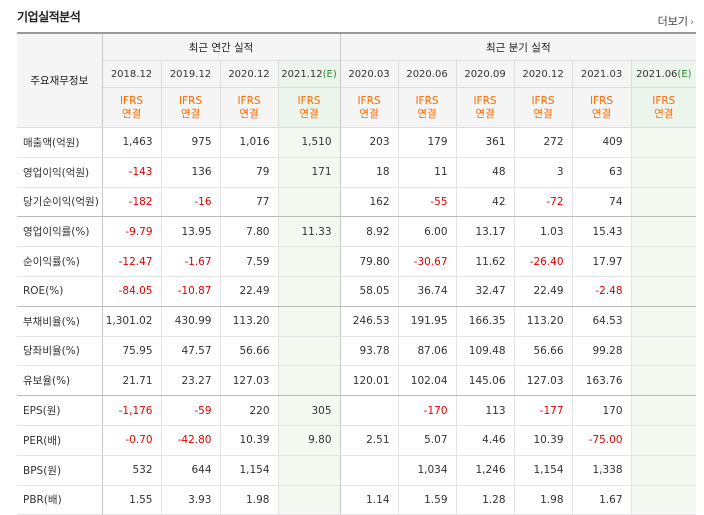 This screenshot has height=515, width=704. I want to click on period-label: 2020.12, so click(543, 74).